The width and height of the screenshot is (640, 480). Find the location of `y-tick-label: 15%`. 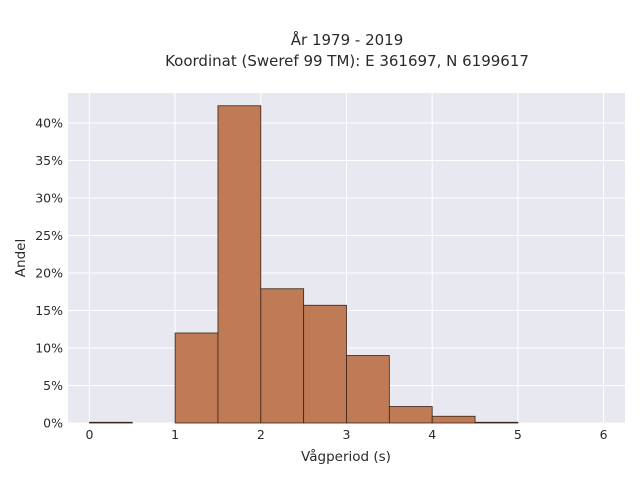

y-tick-label: 15% is located at coordinates (49, 310).